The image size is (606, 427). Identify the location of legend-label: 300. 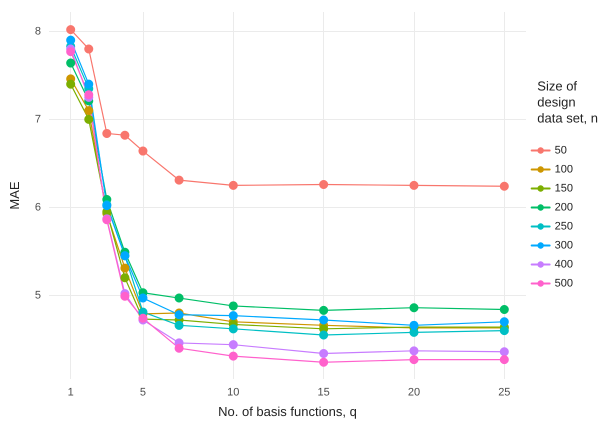
(564, 246).